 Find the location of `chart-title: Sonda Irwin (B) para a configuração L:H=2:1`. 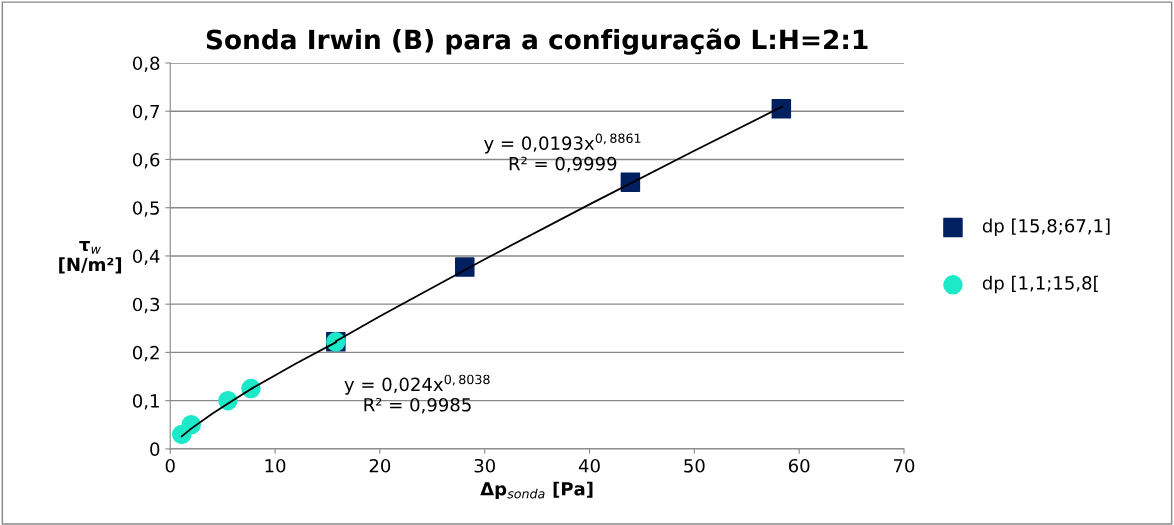

chart-title: Sonda Irwin (B) para a configuração L:H=2:1 is located at coordinates (537, 41).